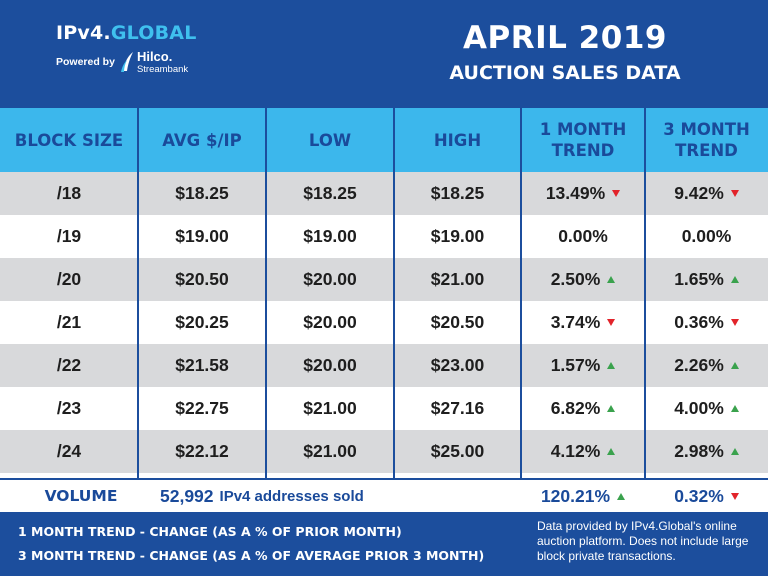 The image size is (768, 576). What do you see at coordinates (706, 279) in the screenshot?
I see `cell-trend-3: 1.65%` at bounding box center [706, 279].